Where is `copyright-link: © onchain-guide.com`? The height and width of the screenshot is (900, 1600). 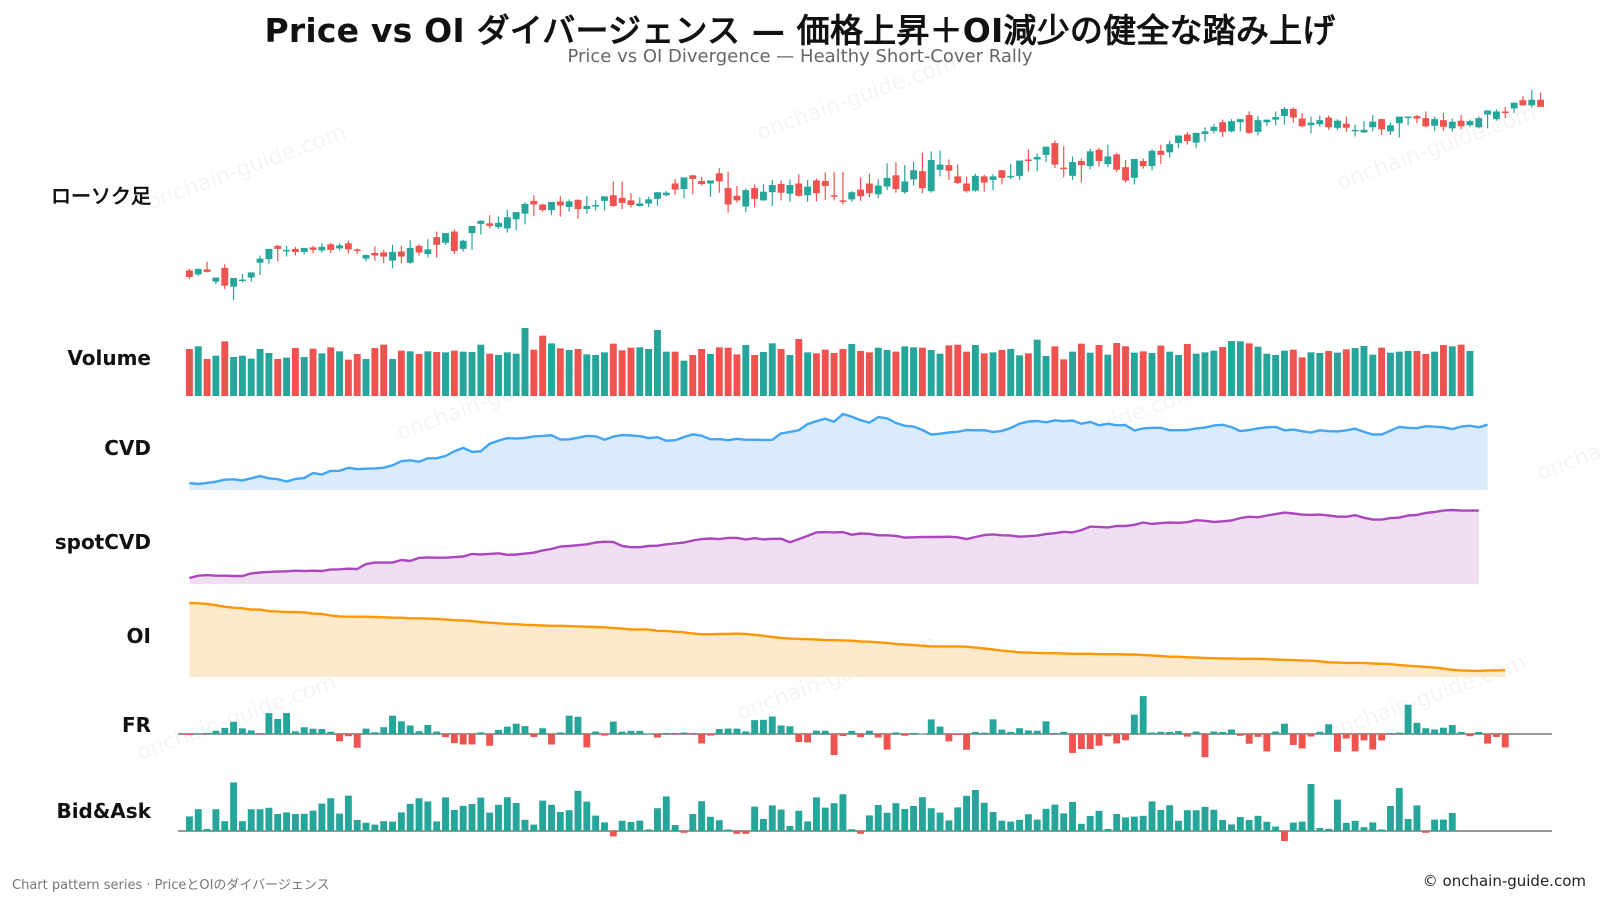 copyright-link: © onchain-guide.com is located at coordinates (1504, 881).